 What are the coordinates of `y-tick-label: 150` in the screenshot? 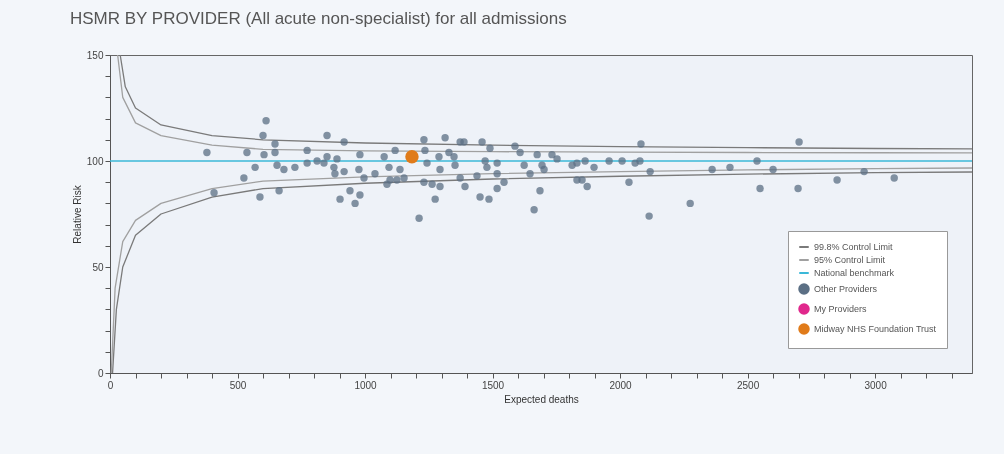 It's located at (95, 55).